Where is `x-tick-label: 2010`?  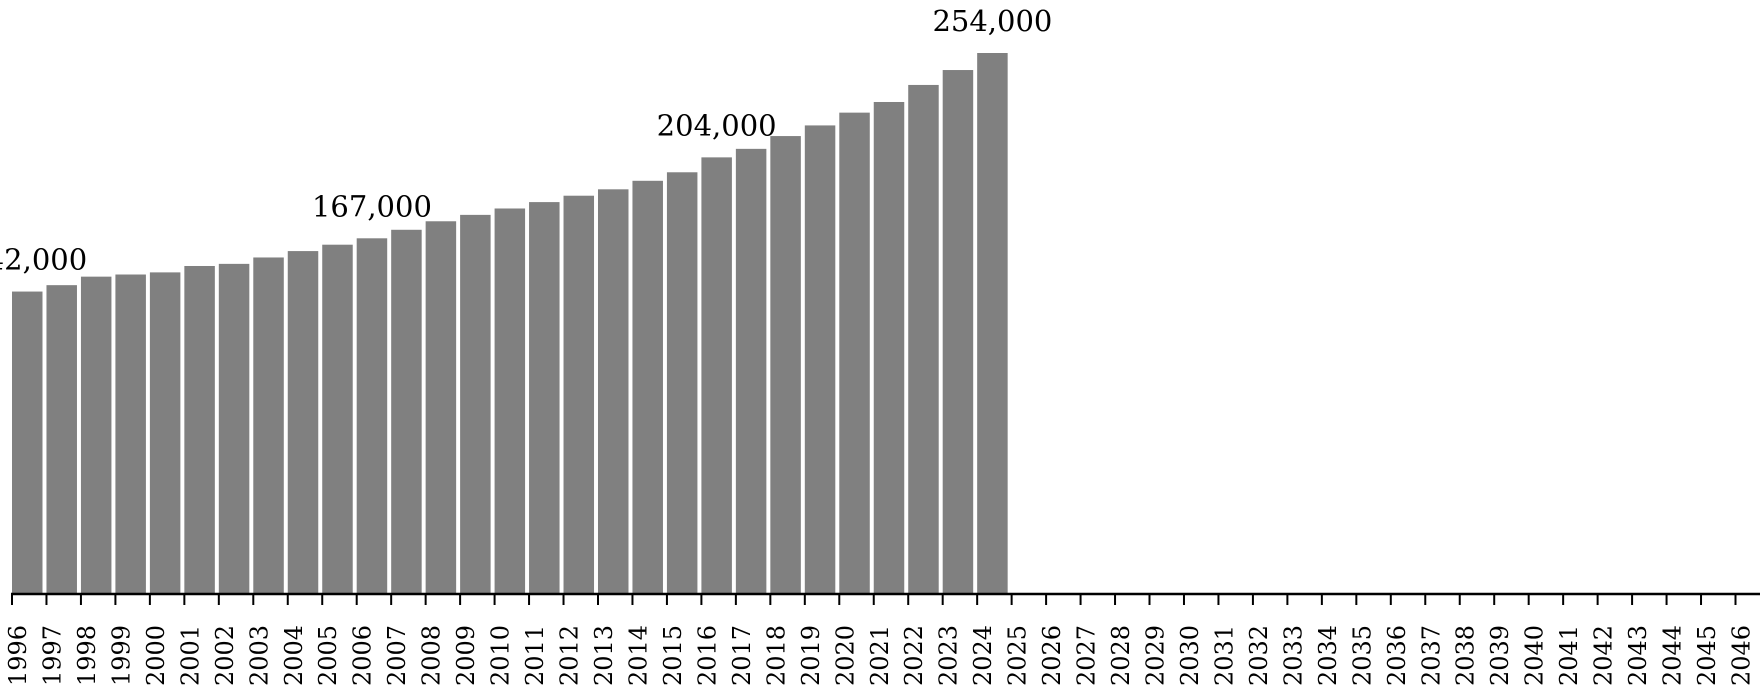
x-tick-label: 2010 is located at coordinates (501, 655).